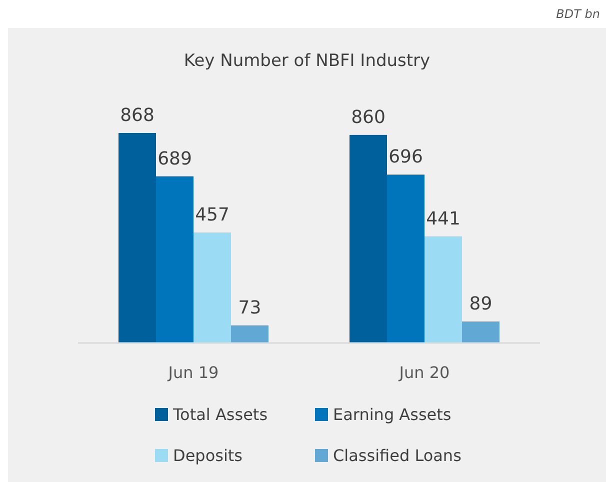  I want to click on data-label: 441, so click(443, 219).